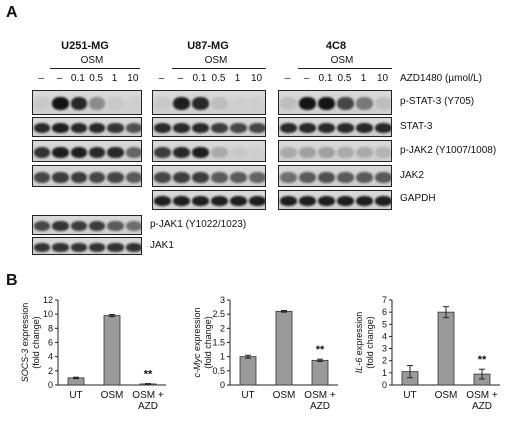 This screenshot has height=429, width=520. What do you see at coordinates (92, 60) in the screenshot?
I see `osm-label: OSM` at bounding box center [92, 60].